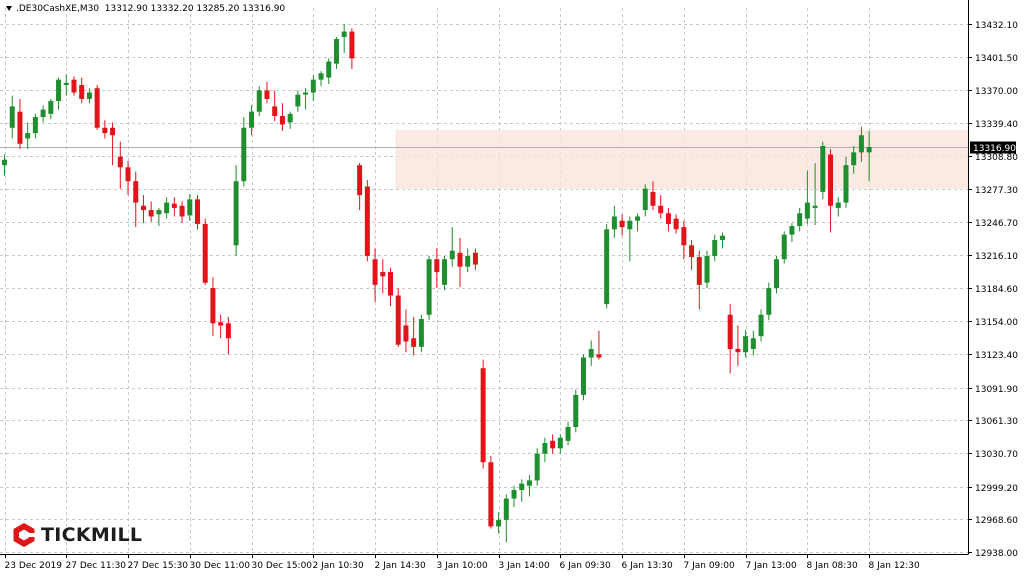 This screenshot has width=1024, height=576. What do you see at coordinates (195, 9) in the screenshot?
I see `ohlc-values: 13312.90 13332.20 13285.20 13316.90` at bounding box center [195, 9].